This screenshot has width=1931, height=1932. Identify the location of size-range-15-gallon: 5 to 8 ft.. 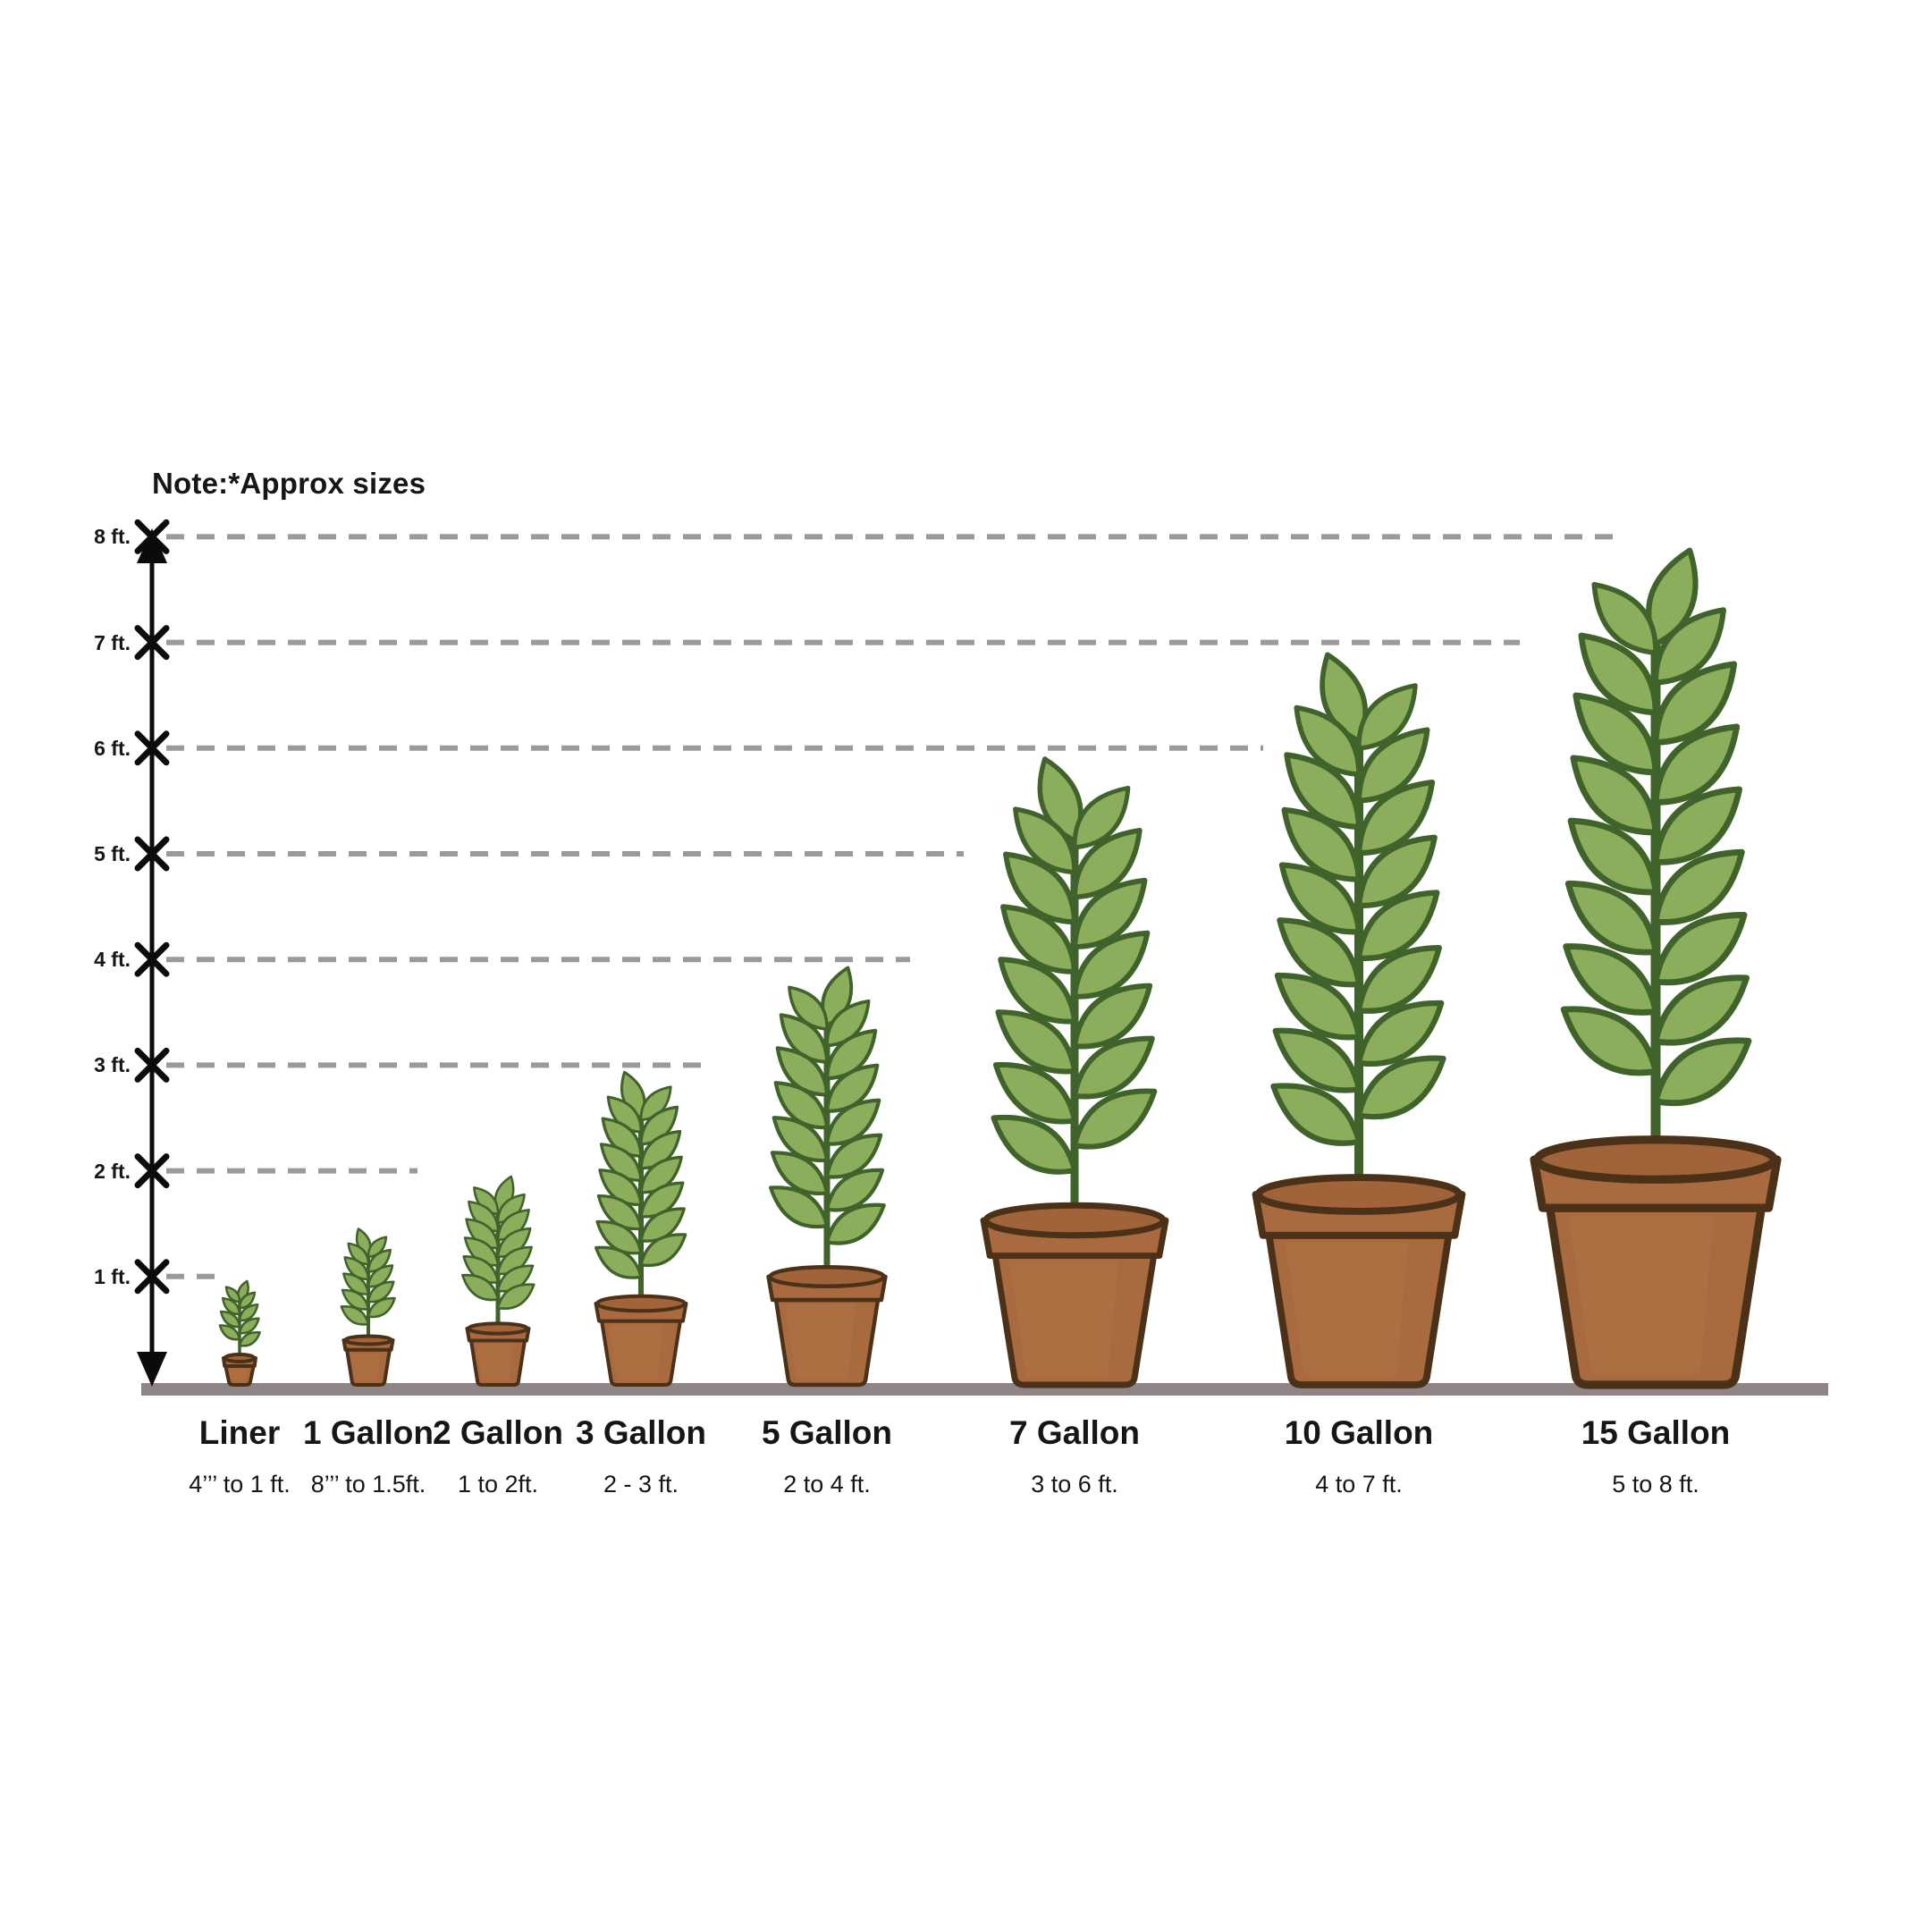
(1655, 1484).